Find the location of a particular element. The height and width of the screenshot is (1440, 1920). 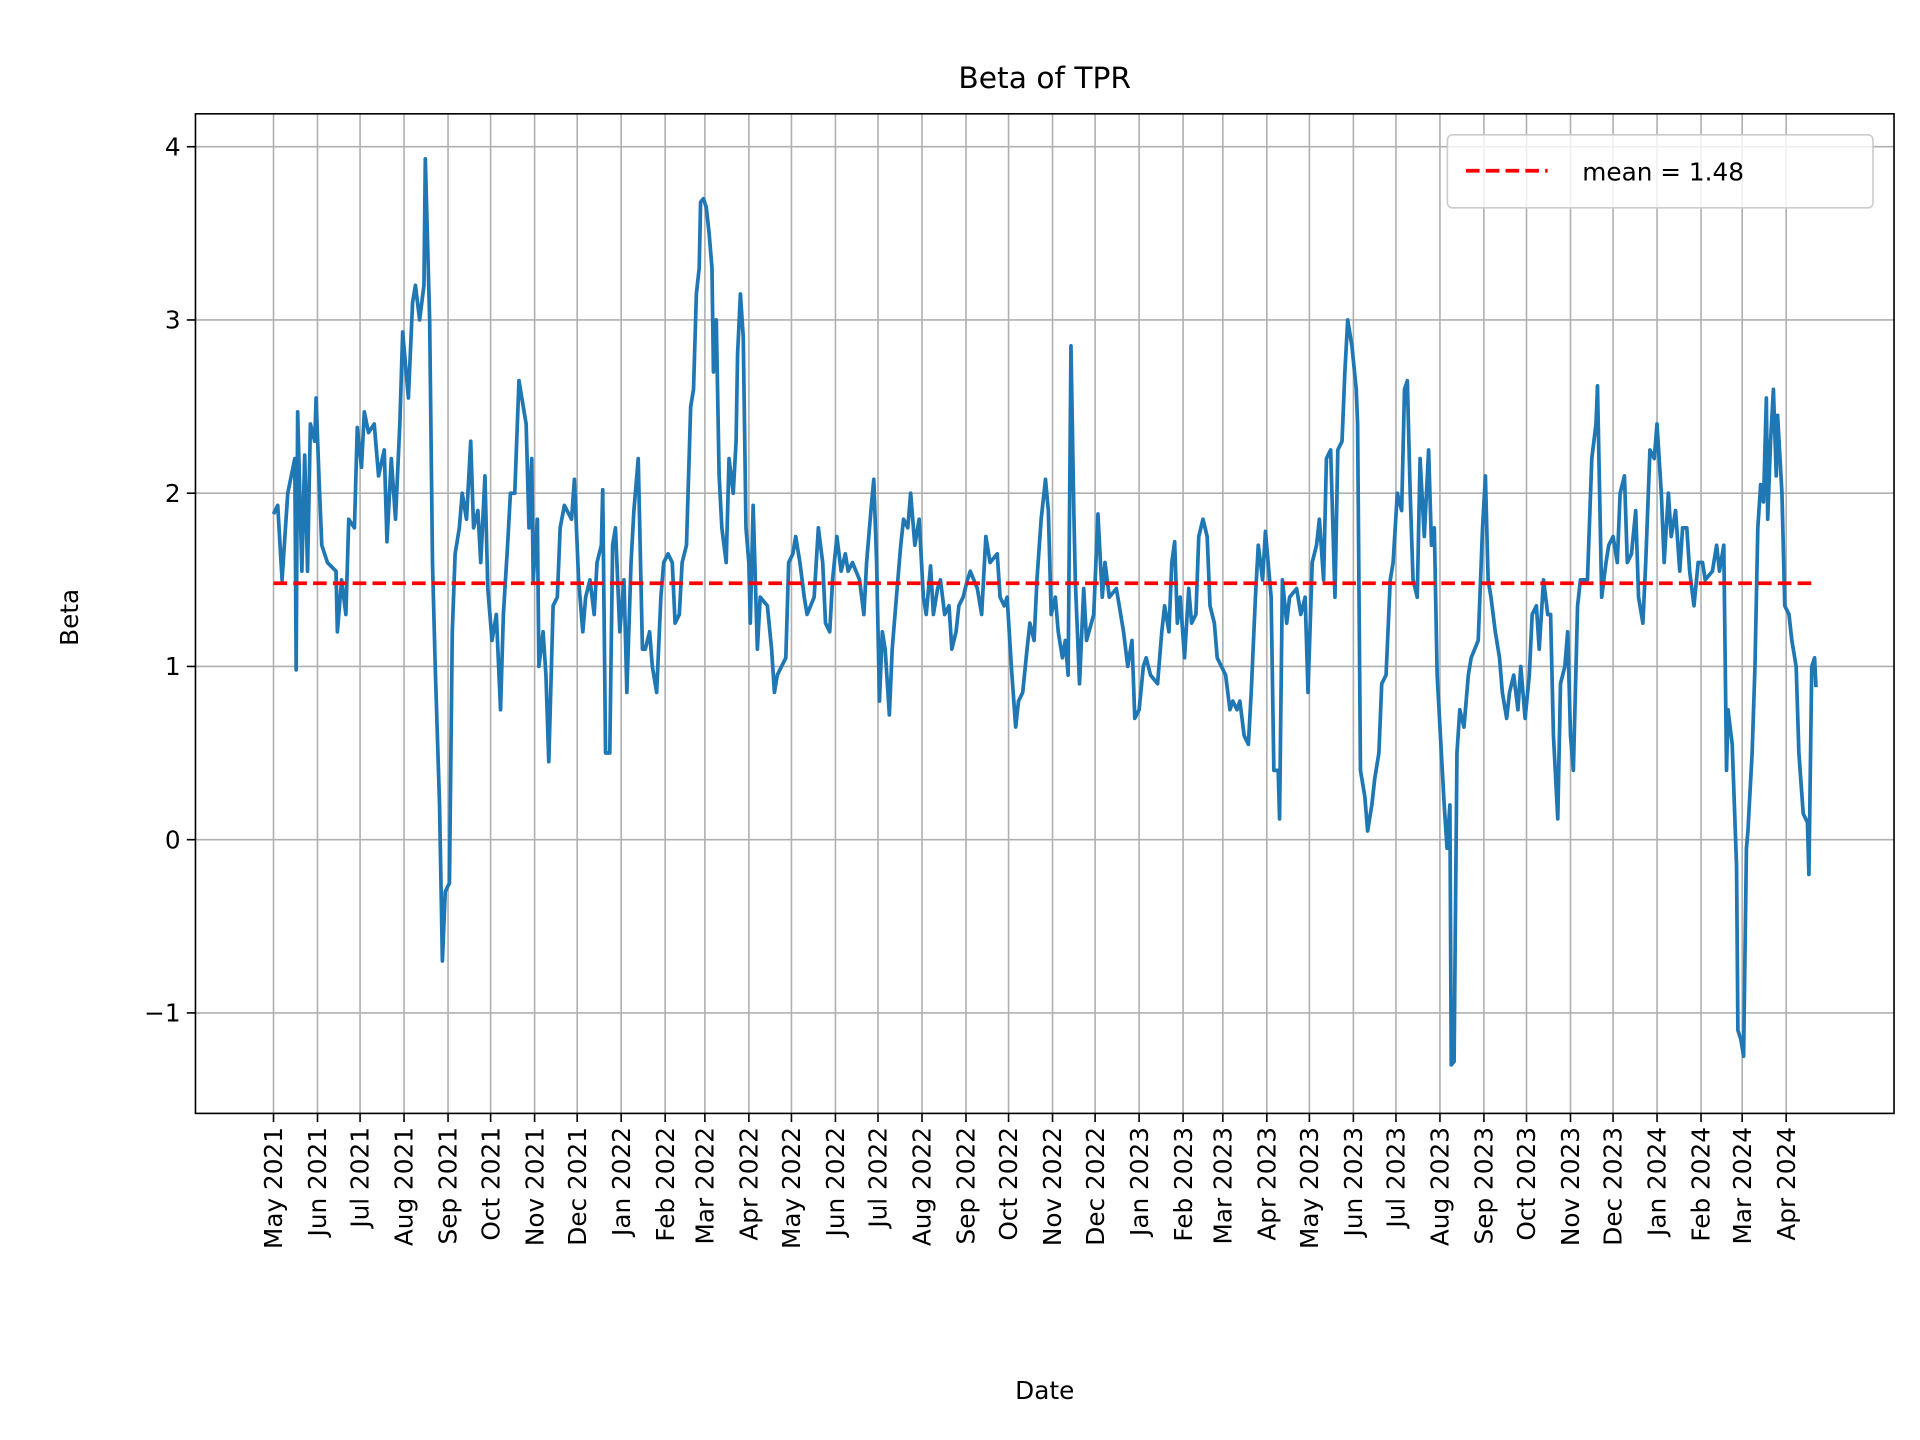

x-tick-label: Jul 2023 is located at coordinates (1396, 1178).